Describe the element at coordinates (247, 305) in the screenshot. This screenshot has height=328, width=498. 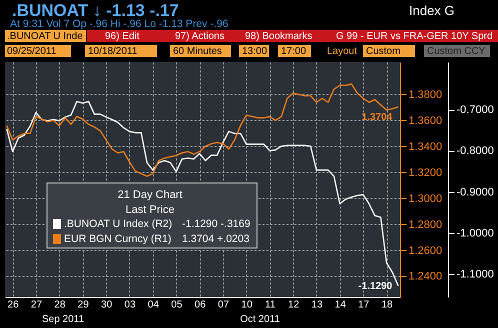
I see `x-tick-label: 10` at that location.